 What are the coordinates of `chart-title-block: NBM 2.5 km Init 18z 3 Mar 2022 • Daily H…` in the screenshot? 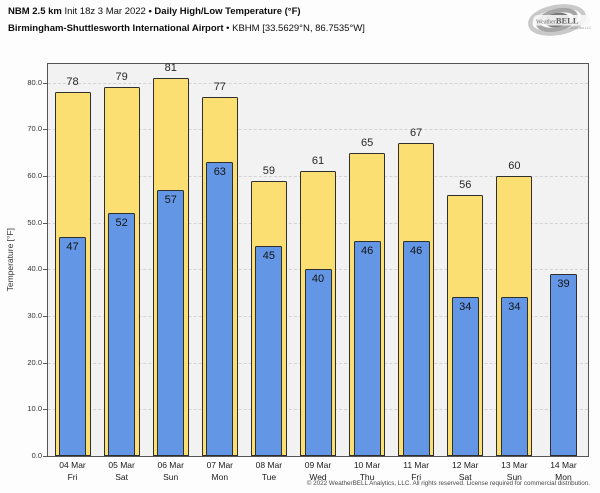 It's located at (186, 20).